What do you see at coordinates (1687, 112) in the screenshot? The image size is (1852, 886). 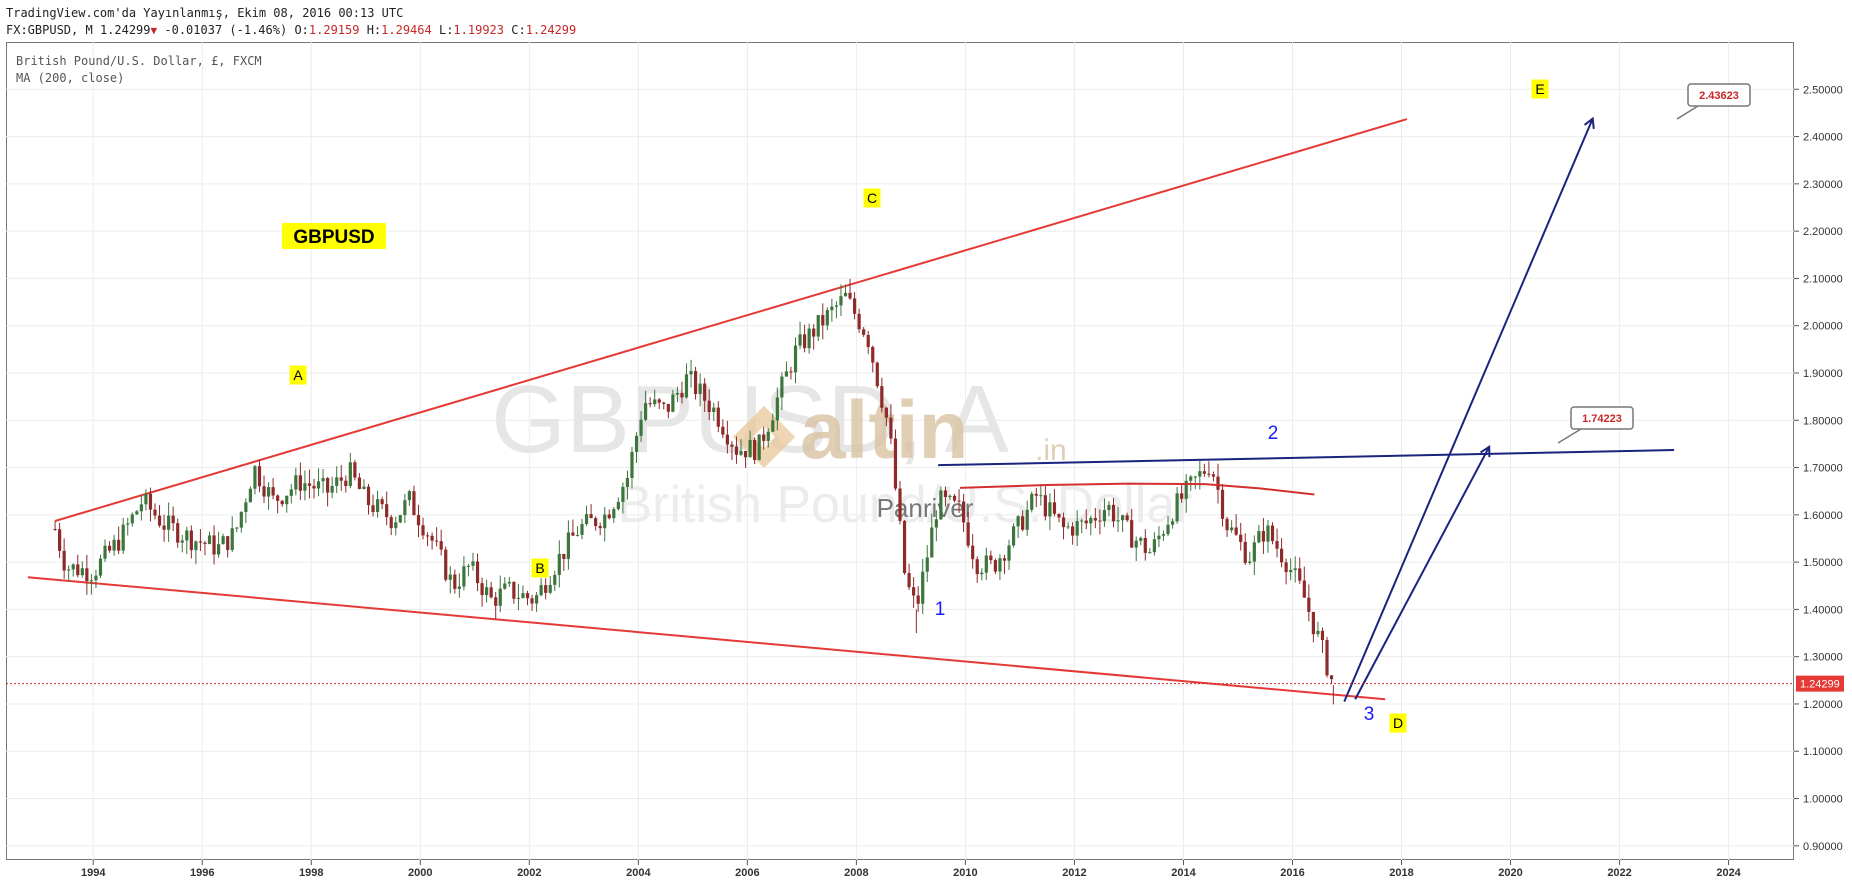 I see `callout-target-high-pointer` at bounding box center [1687, 112].